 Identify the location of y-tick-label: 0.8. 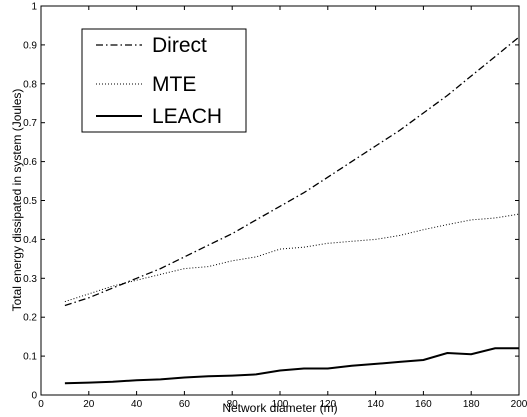
(30, 84).